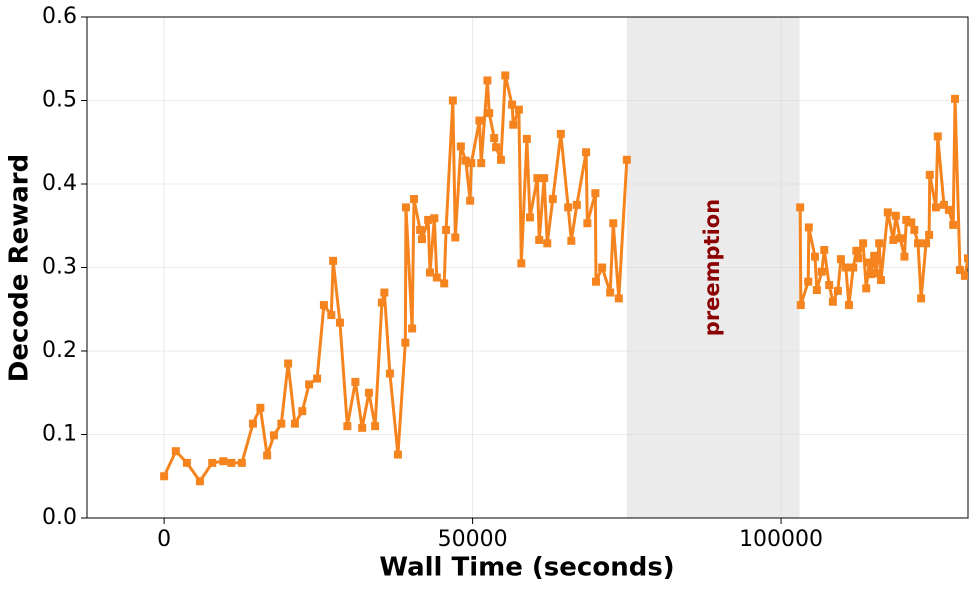  Describe the element at coordinates (781, 539) in the screenshot. I see `x-tick-label: 100000` at that location.